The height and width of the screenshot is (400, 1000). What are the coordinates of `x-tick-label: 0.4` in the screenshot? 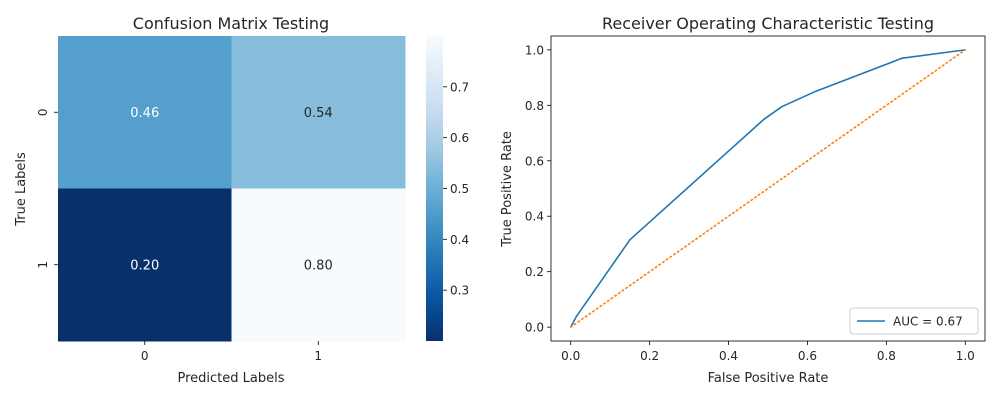 It's located at (728, 356).